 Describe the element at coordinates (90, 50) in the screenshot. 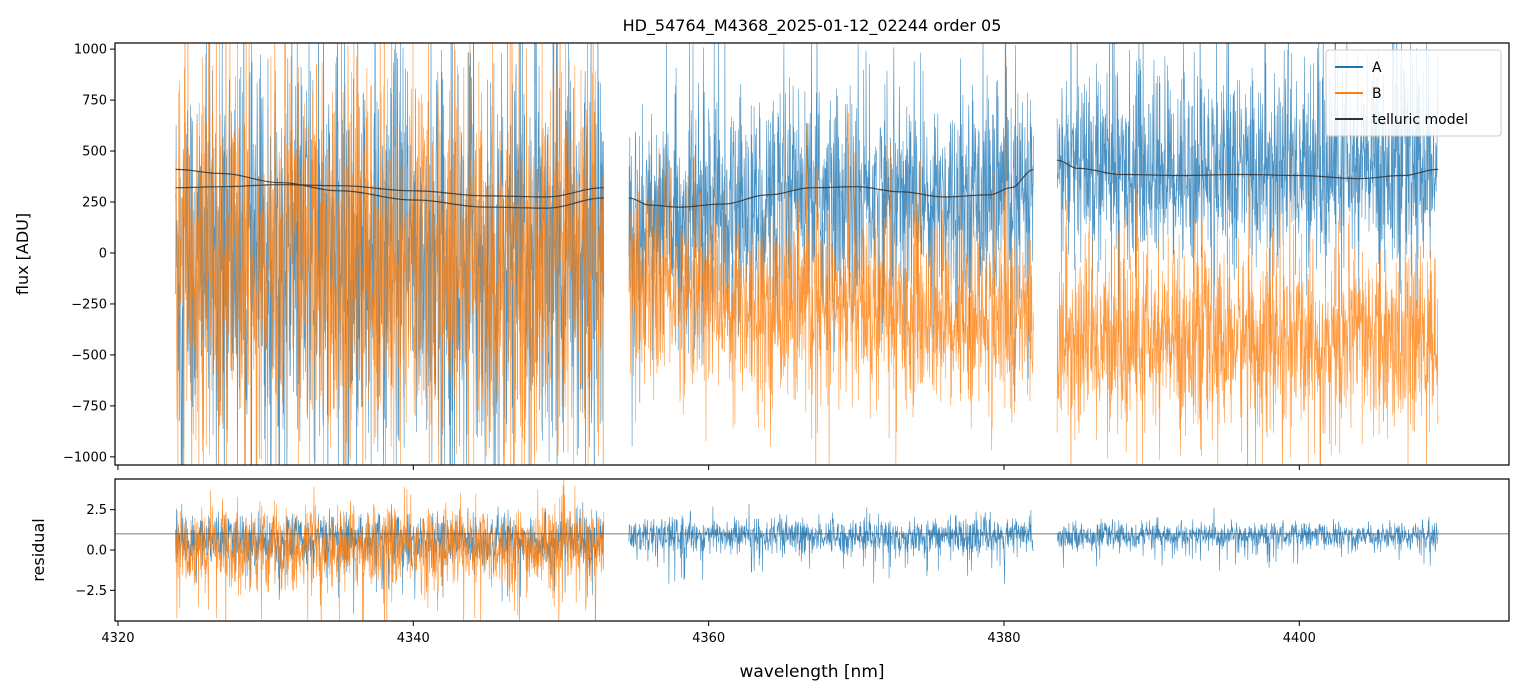

I see `main-y-tick-label: 1000` at that location.